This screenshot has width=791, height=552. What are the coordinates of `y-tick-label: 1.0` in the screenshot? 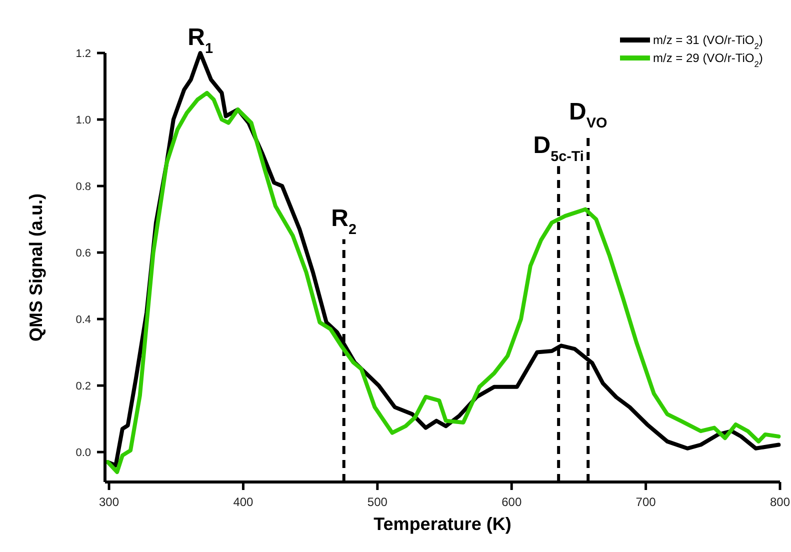 It's located at (83, 120).